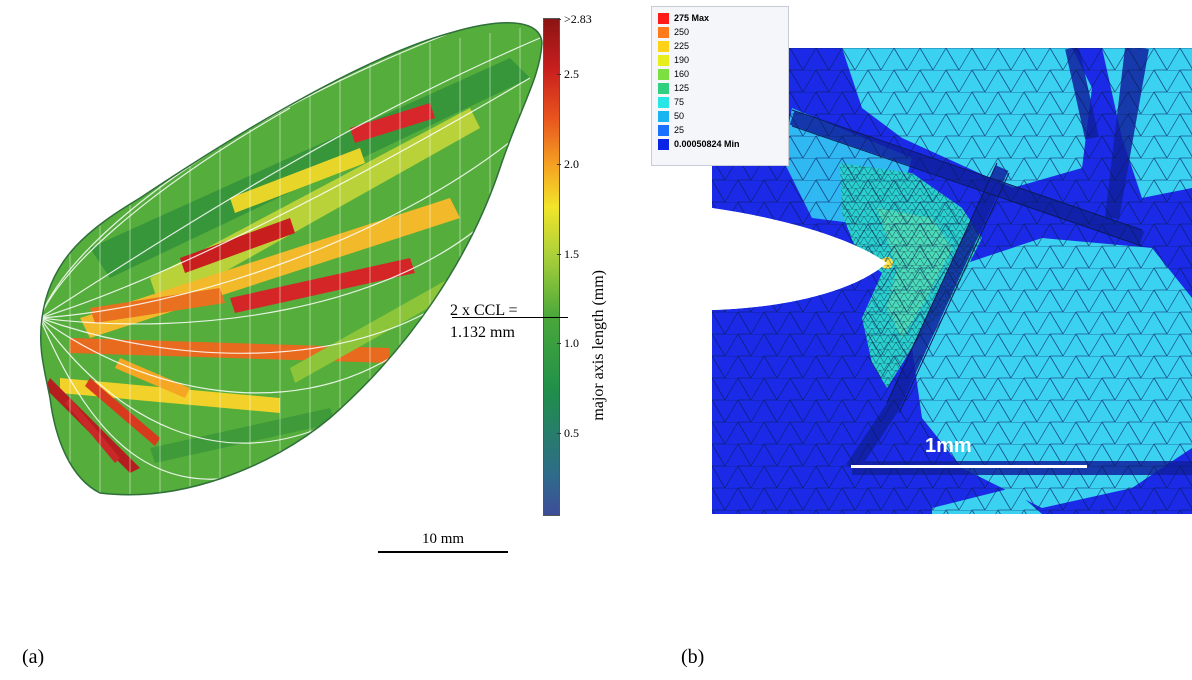  I want to click on ccl-marker-line, so click(510, 317).